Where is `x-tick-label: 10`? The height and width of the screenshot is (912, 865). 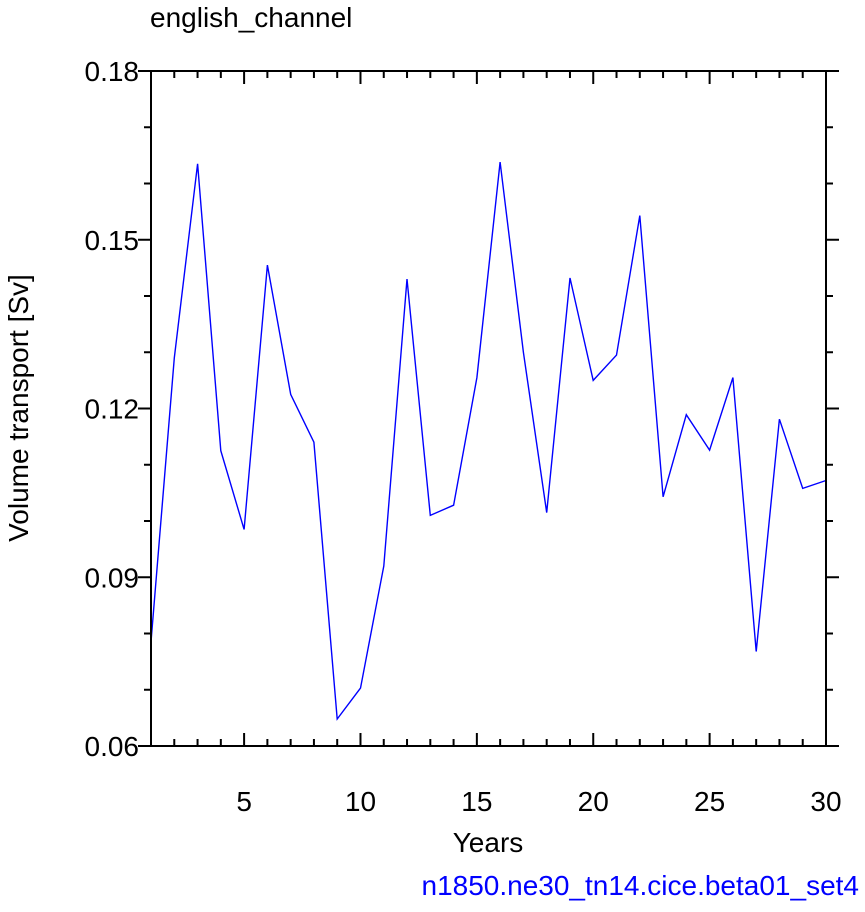 x-tick-label: 10 is located at coordinates (360, 801).